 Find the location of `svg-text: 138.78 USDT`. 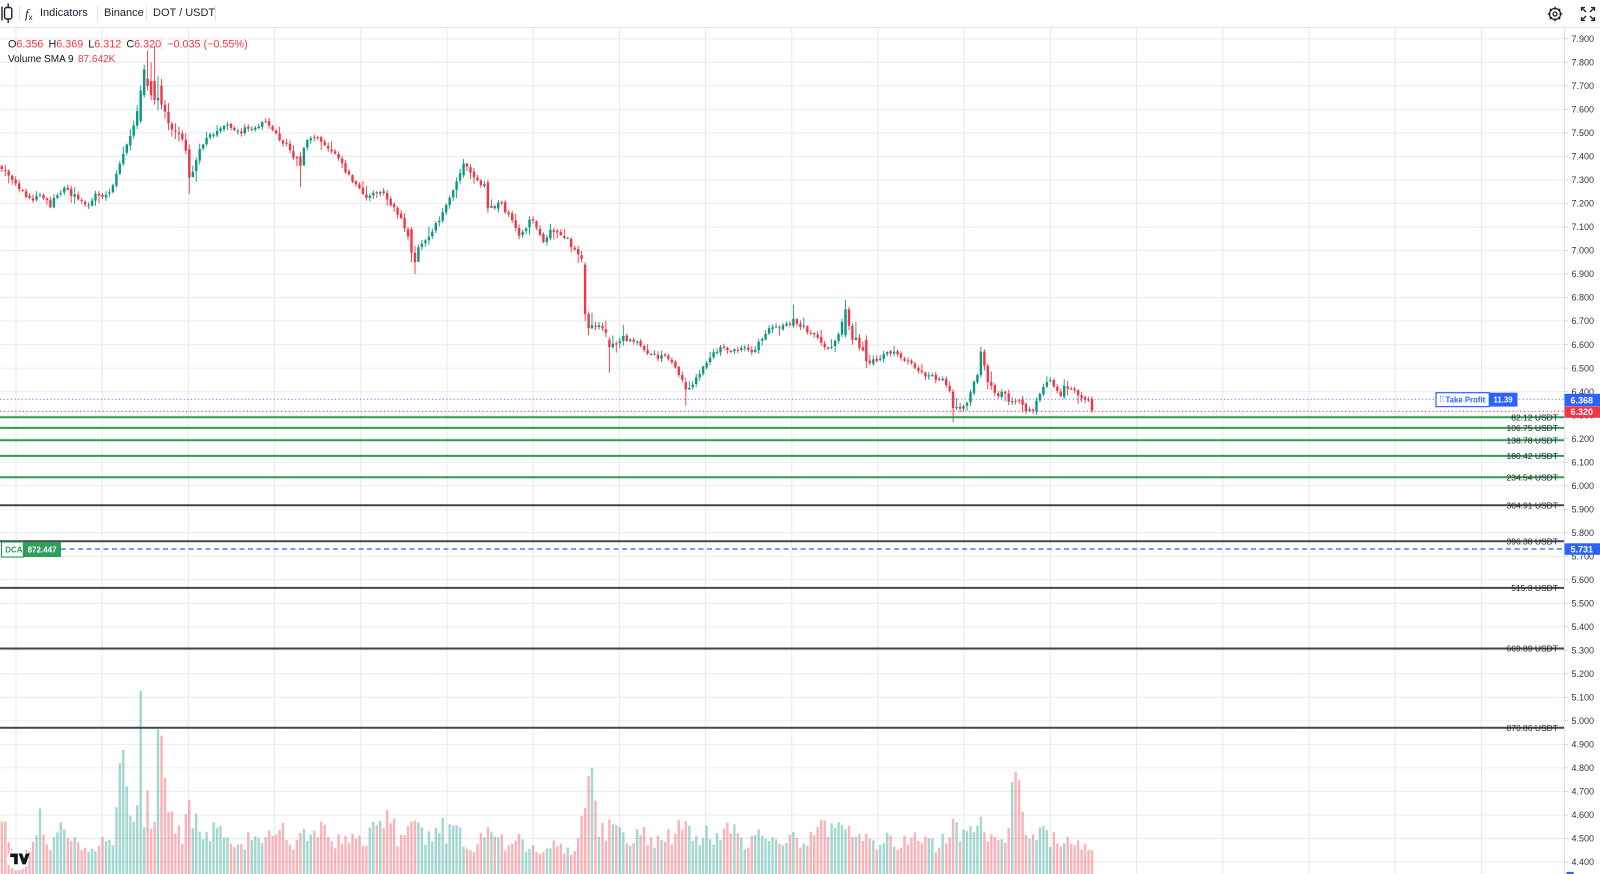

svg-text: 138.78 USDT is located at coordinates (1533, 441).